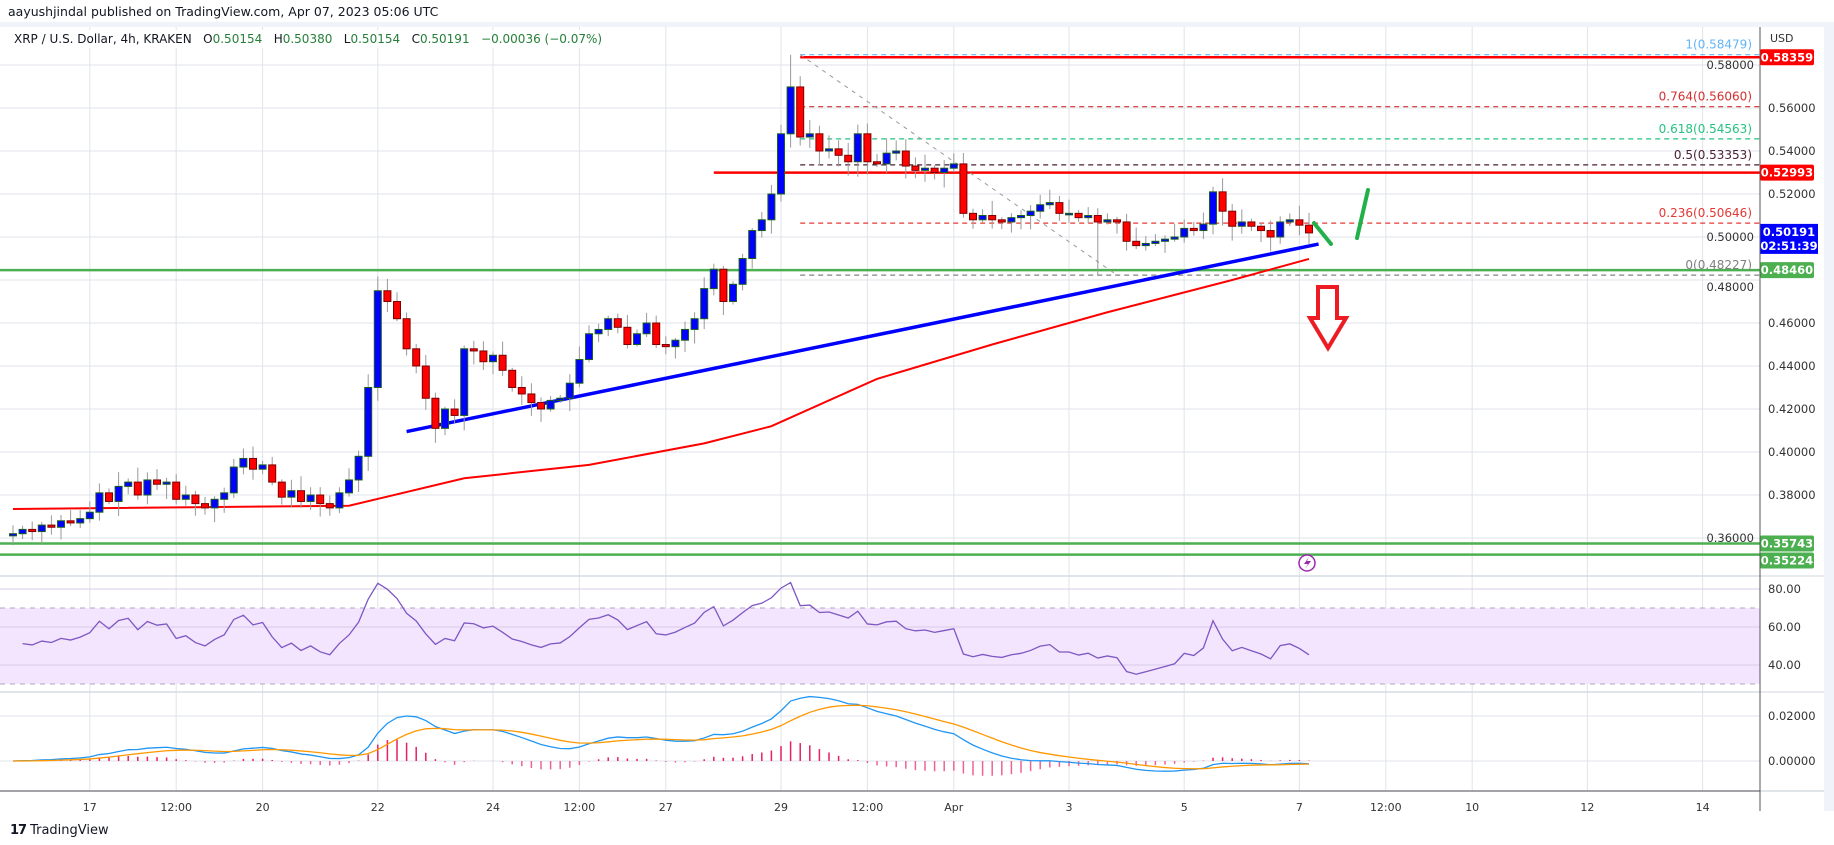 The height and width of the screenshot is (845, 1834). I want to click on fib-ratio: 0.236, so click(1676, 213).